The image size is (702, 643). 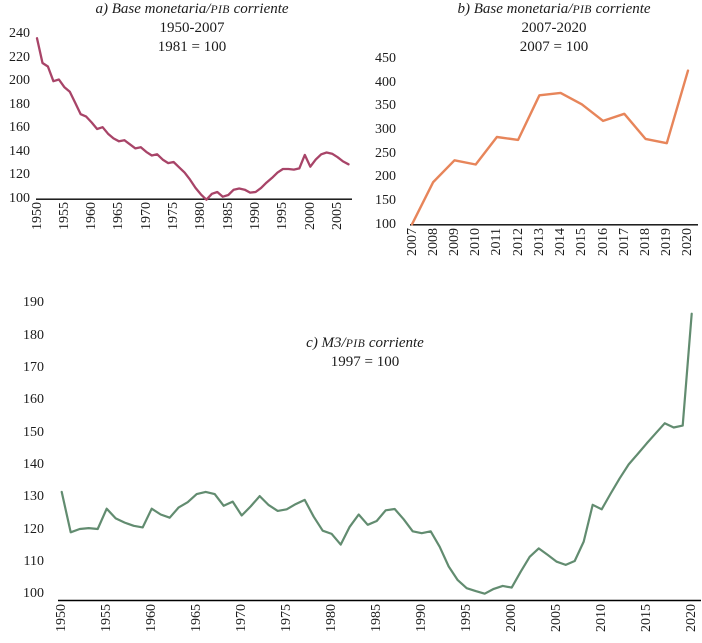 What do you see at coordinates (338, 216) in the screenshot?
I see `chart-a-x-tick-label: 2005` at bounding box center [338, 216].